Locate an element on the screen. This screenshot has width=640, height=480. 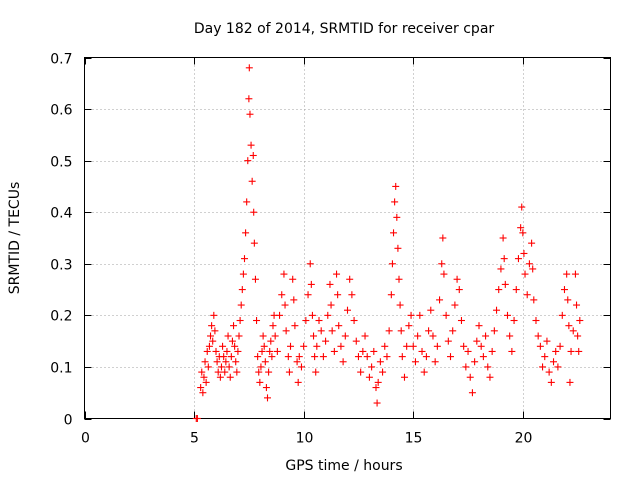
x-tick-label: 10 is located at coordinates (305, 439).